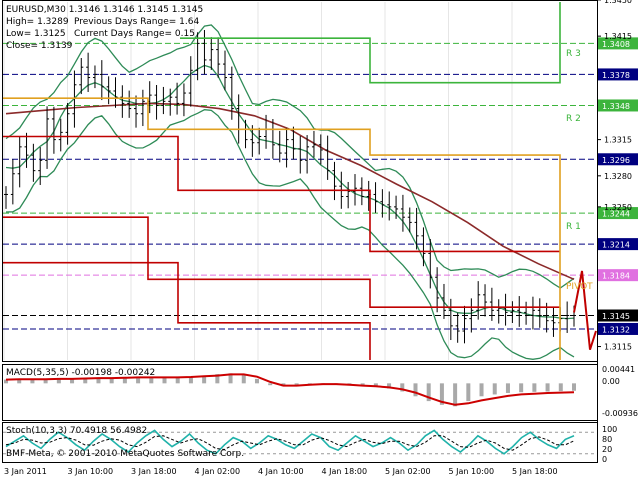  Describe the element at coordinates (616, 316) in the screenshot. I see `price-level-value: 1.3145` at that location.